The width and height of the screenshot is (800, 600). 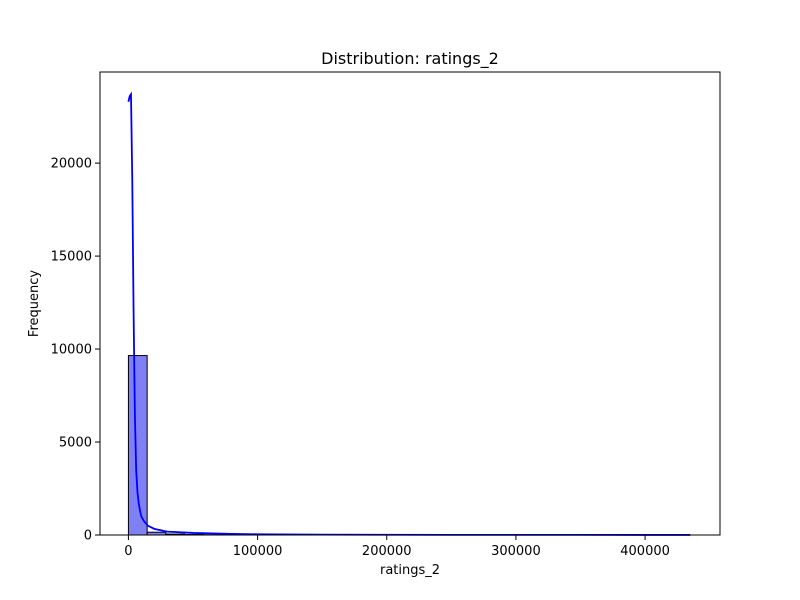 I want to click on x-tick-label: 100000, so click(x=258, y=551).